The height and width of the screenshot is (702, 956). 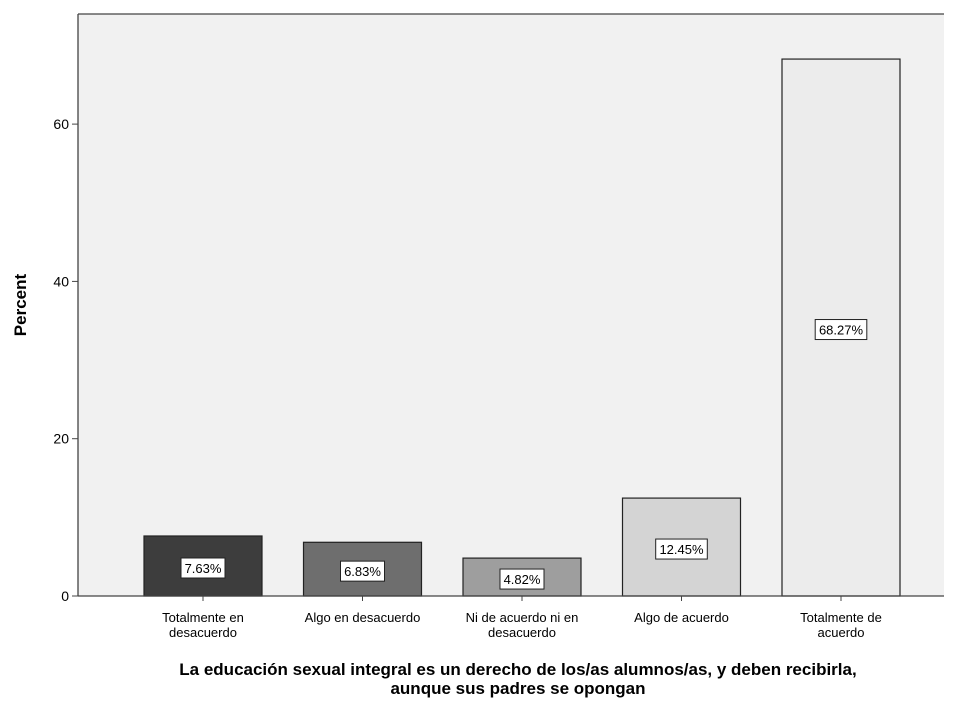 What do you see at coordinates (522, 625) in the screenshot?
I see `x-tick-label: Ni de acuerdo ni en desacuerdo` at bounding box center [522, 625].